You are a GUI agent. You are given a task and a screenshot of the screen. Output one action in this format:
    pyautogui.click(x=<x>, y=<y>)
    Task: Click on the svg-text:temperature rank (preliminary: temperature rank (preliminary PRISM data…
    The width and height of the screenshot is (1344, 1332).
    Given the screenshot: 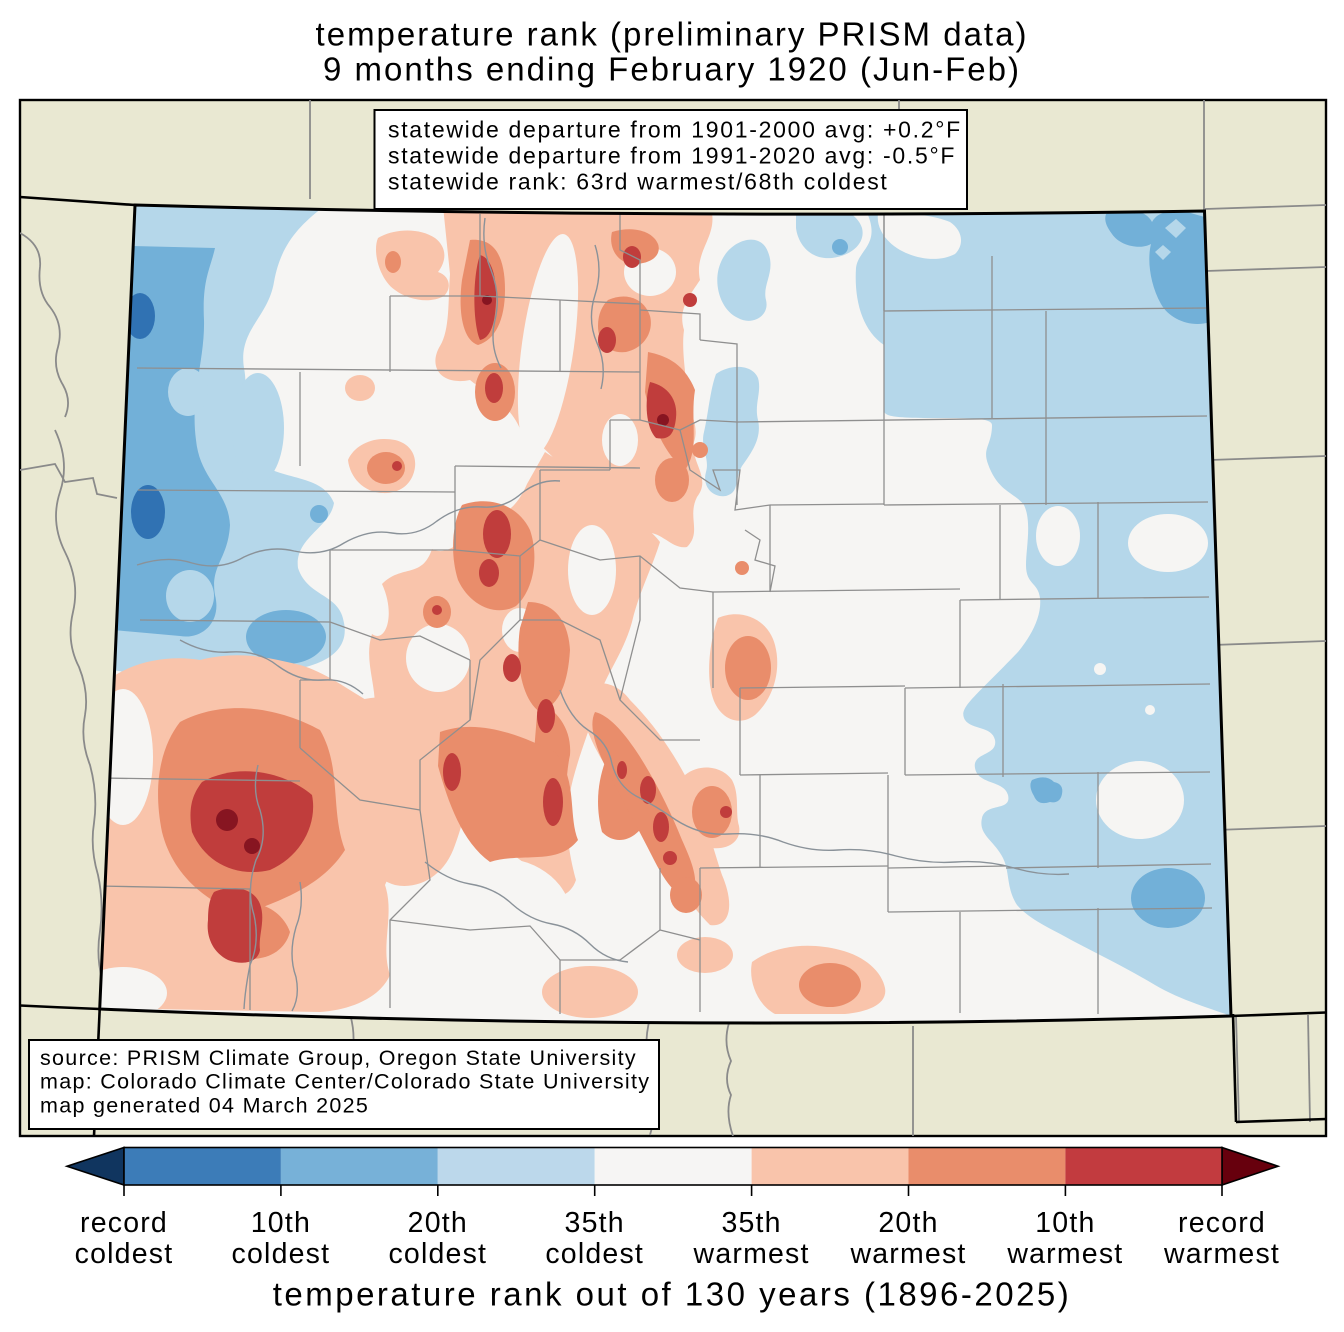 What is the action you would take?
    pyautogui.click(x=672, y=34)
    